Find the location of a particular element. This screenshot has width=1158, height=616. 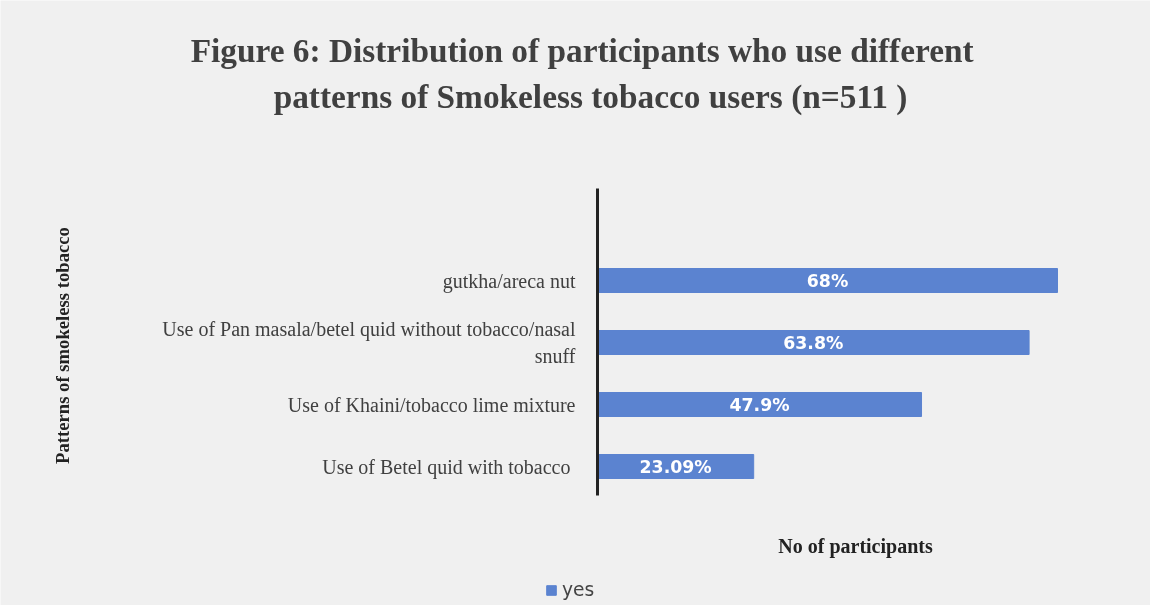

data-label: 63.8% is located at coordinates (813, 342).